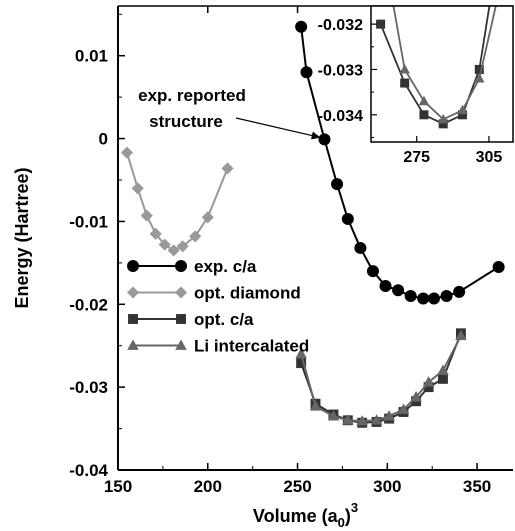 This screenshot has height=531, width=515. What do you see at coordinates (340, 25) in the screenshot?
I see `inset-y-tick-label: -0.032` at bounding box center [340, 25].